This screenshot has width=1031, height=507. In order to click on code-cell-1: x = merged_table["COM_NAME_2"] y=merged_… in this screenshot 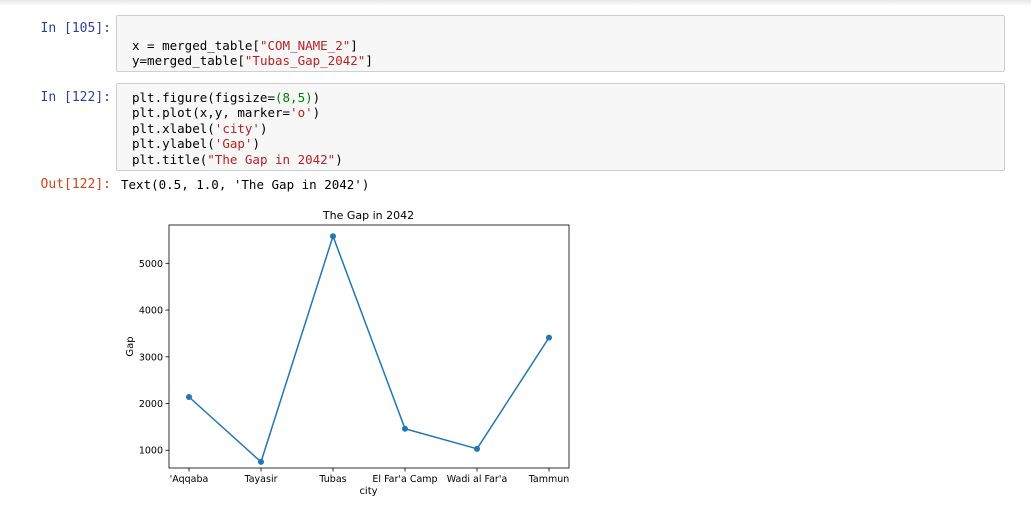, I will do `click(560, 43)`.